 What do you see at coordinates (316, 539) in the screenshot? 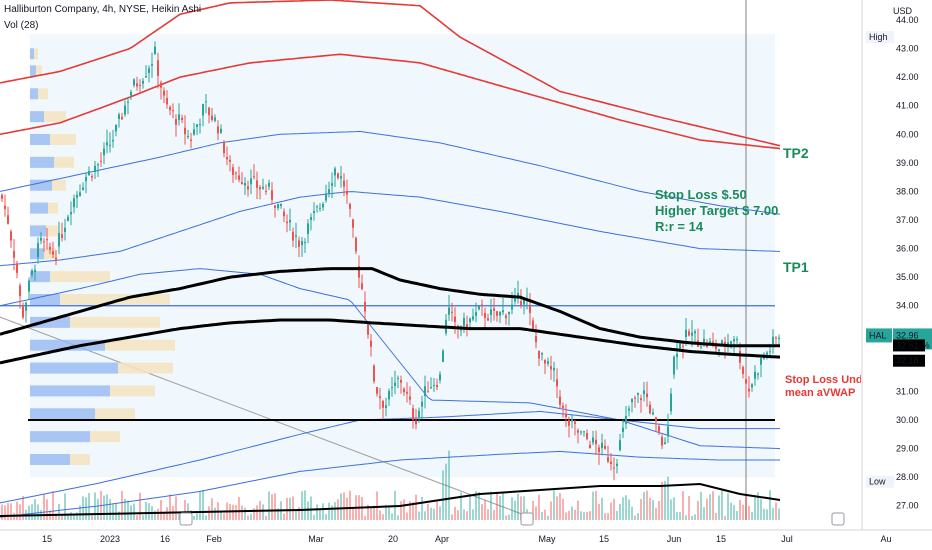
I see `time-label: Mar` at bounding box center [316, 539].